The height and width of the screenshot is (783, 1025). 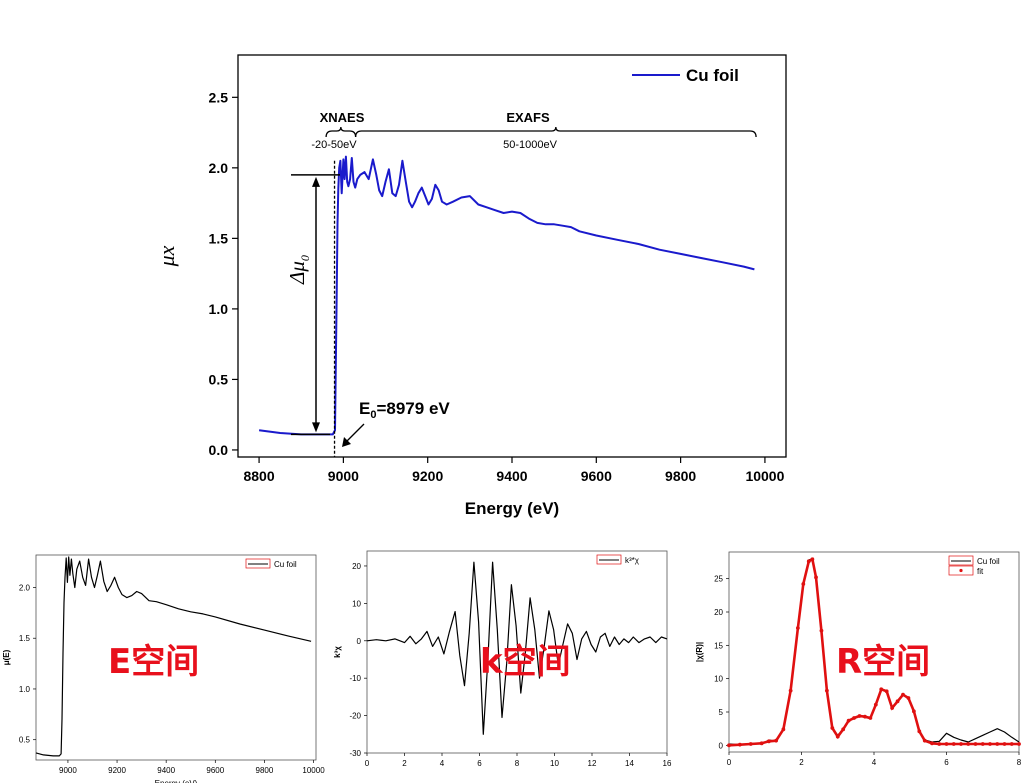 What do you see at coordinates (718, 579) in the screenshot?
I see `y-tick-label: 25` at bounding box center [718, 579].